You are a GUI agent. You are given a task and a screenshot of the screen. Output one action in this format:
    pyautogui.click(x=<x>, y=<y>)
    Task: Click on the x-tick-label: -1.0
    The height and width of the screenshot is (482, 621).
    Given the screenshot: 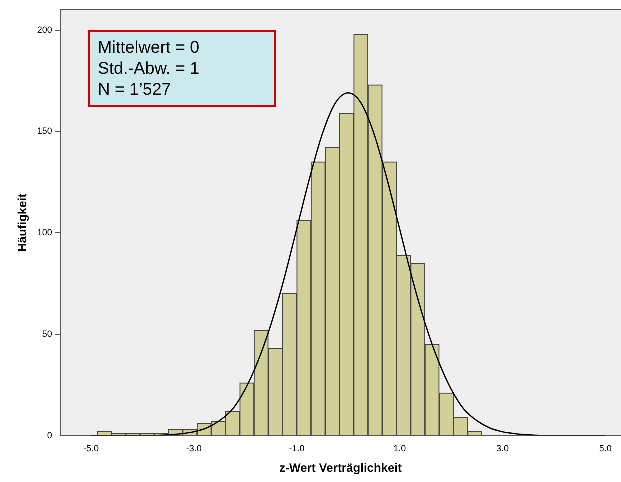 What is the action you would take?
    pyautogui.click(x=297, y=449)
    